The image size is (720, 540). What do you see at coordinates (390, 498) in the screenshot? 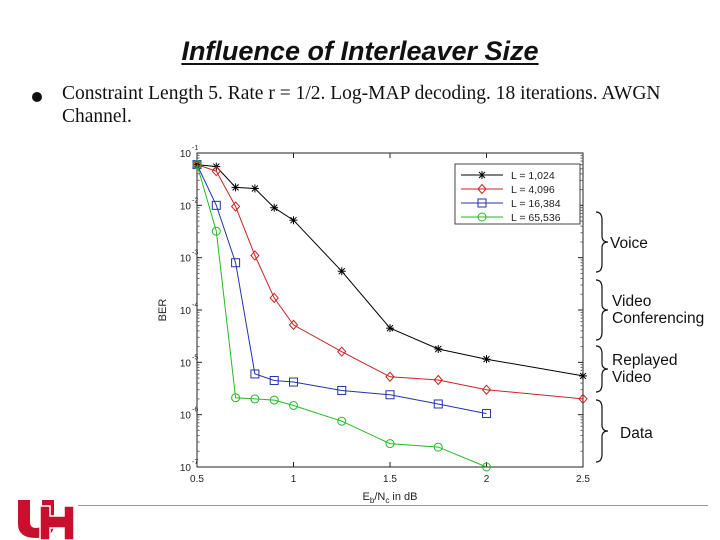
I see `x-axis-label: Eb/Nc in dB` at bounding box center [390, 498].